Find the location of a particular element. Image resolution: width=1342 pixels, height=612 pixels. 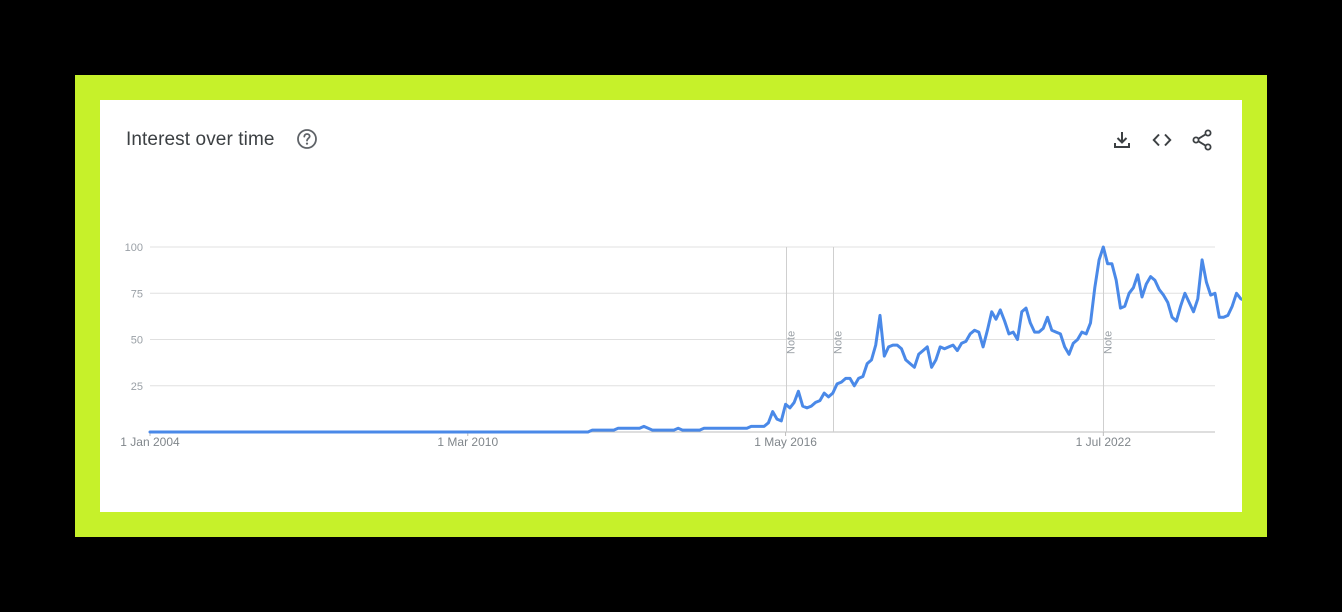

card-title: Interest over time is located at coordinates (200, 139).